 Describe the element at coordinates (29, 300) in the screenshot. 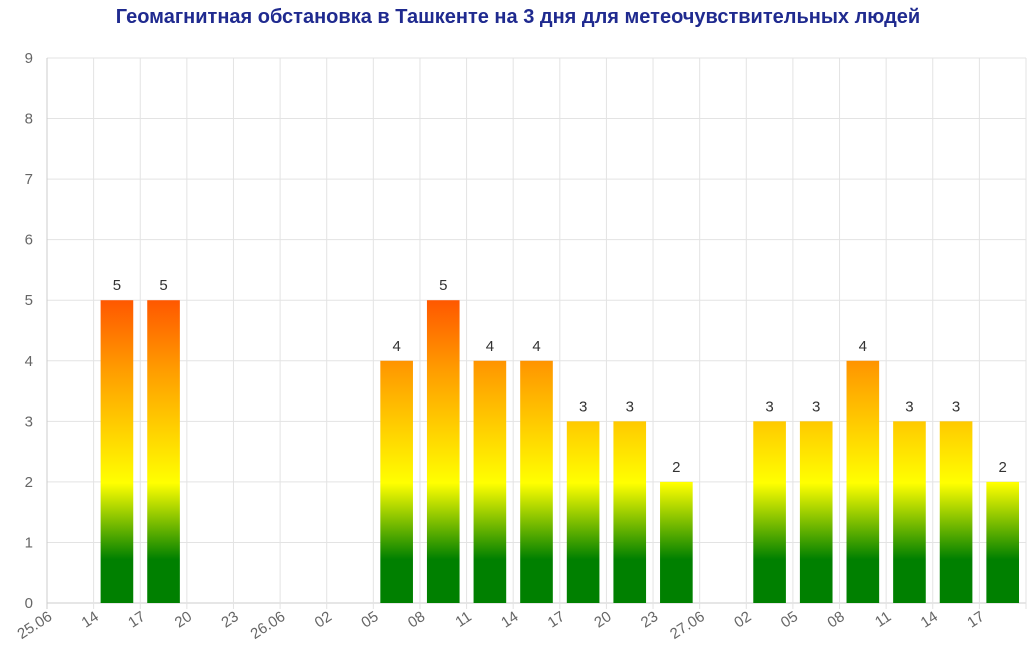

I see `y-tick-label: 5` at that location.